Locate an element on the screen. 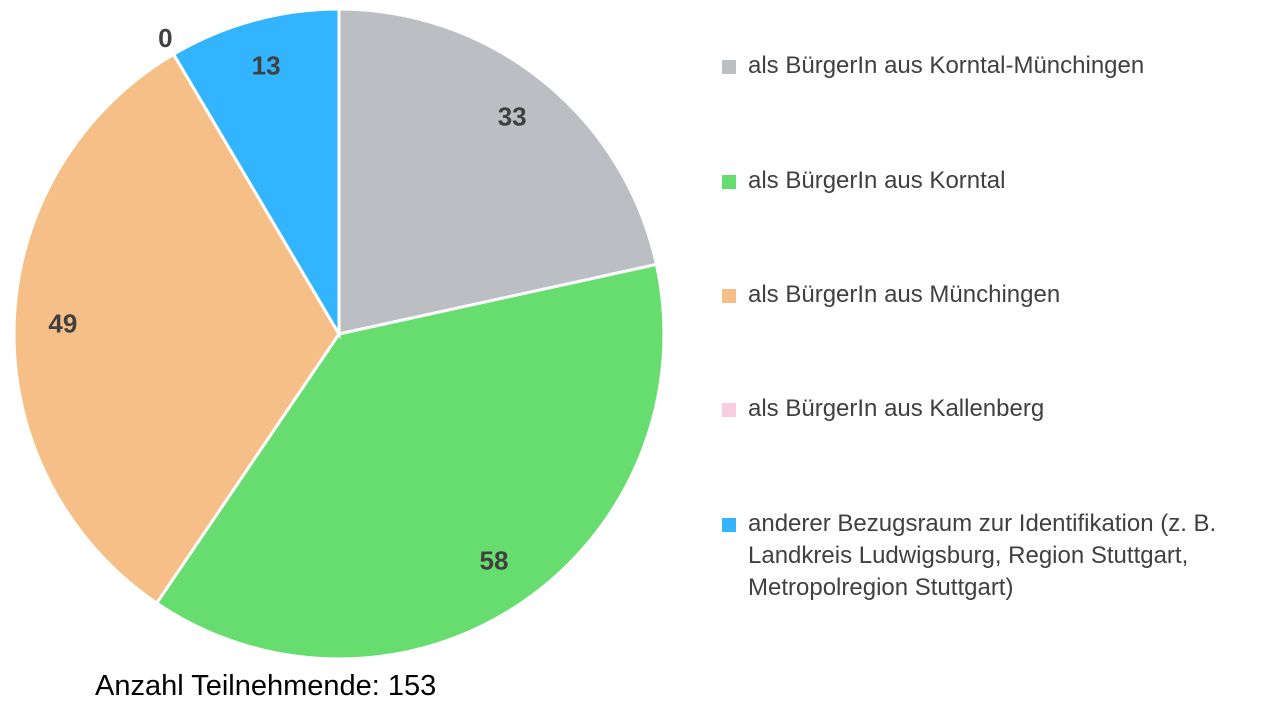  data-label: 49 is located at coordinates (62, 323).